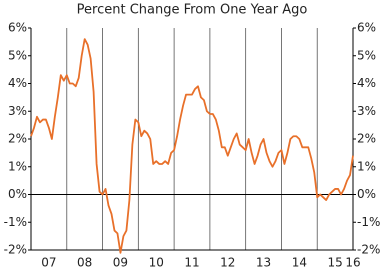 The height and width of the screenshot is (272, 386). I want to click on y2-tick-label: 4%, so click(366, 83).